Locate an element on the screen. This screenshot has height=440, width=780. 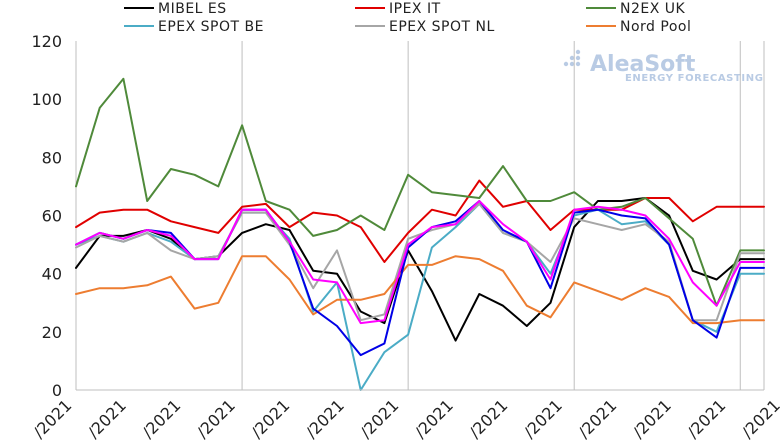
y-tick-label: 80 is located at coordinates (52, 157).